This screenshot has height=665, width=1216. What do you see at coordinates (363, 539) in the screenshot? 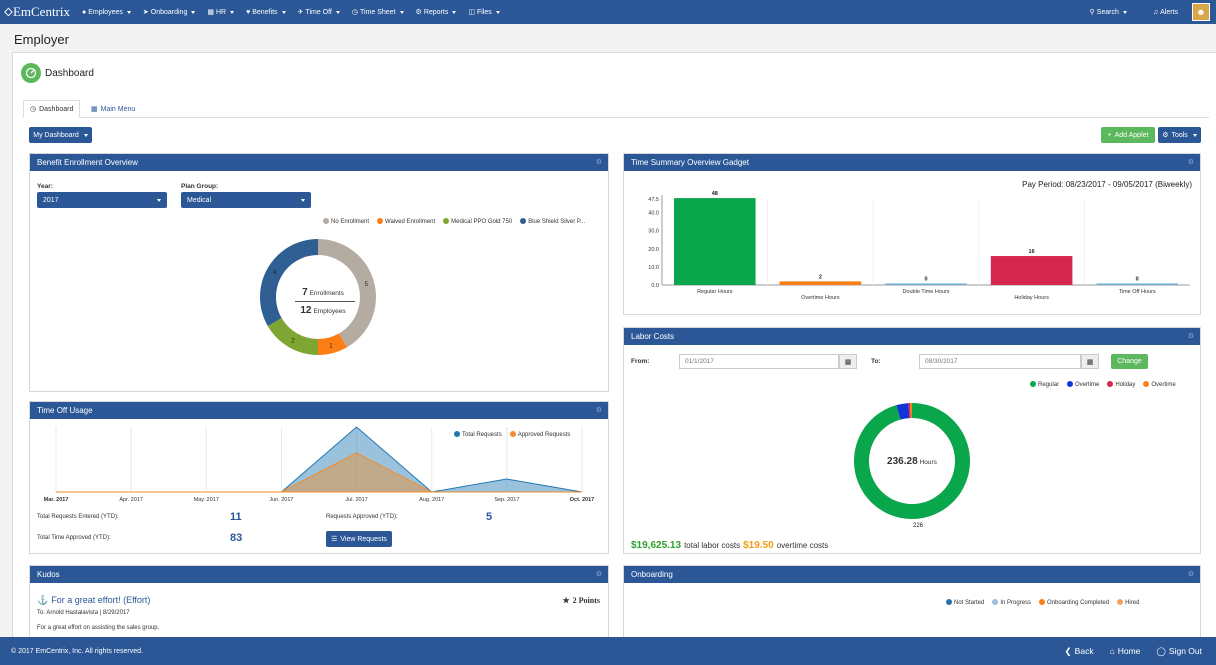
I see `view-requests-label: View Requests` at bounding box center [363, 539].